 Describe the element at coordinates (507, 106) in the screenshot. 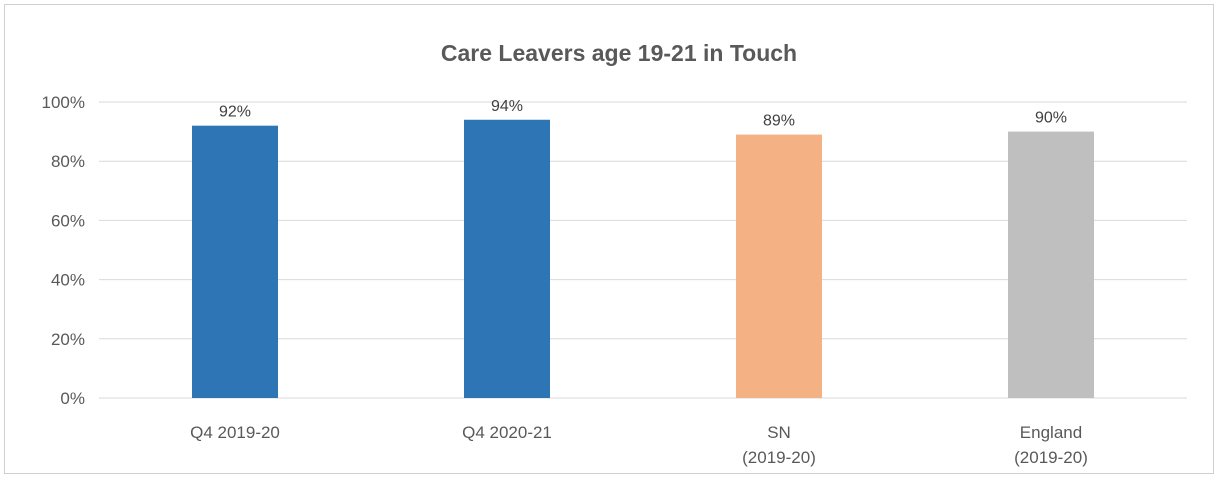

I see `data-label: 94%` at that location.